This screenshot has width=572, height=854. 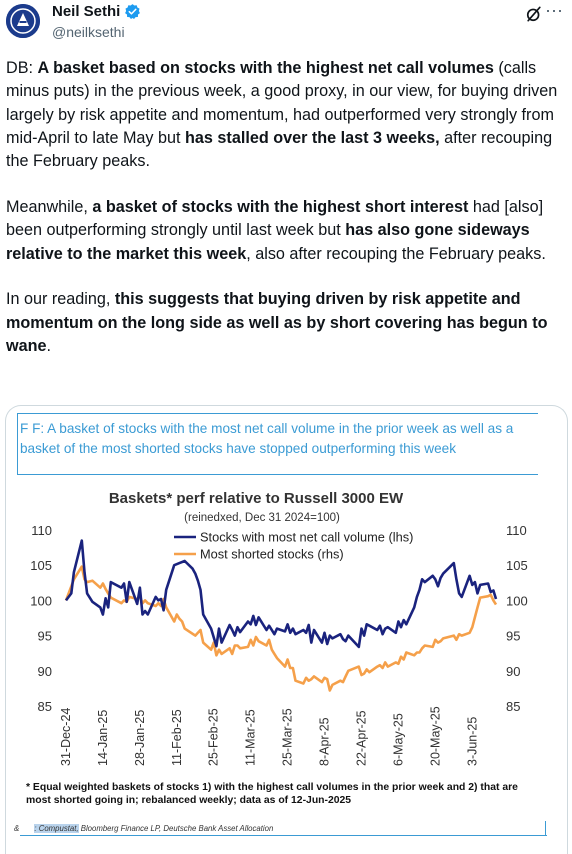 I want to click on x-tick-label: 25-Mar-25, so click(x=288, y=737).